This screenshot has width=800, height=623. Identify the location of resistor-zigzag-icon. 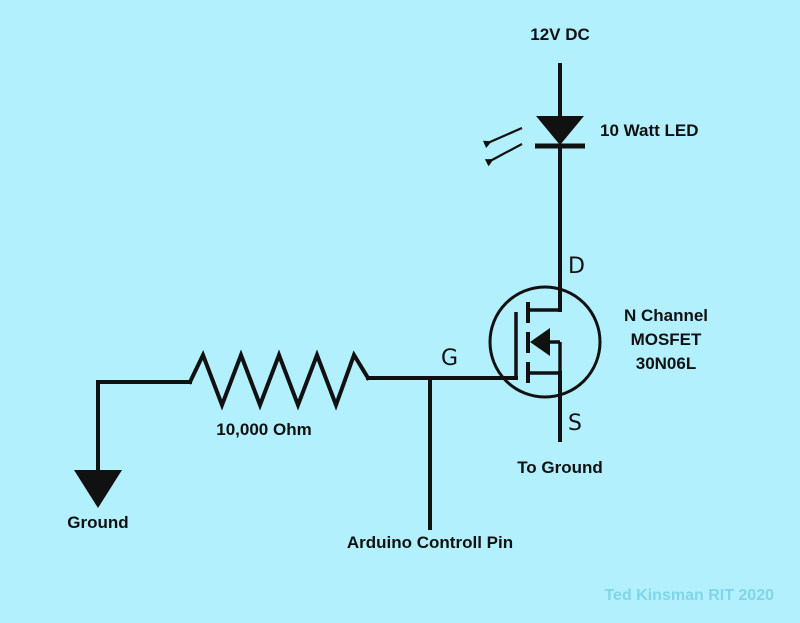
(279, 380).